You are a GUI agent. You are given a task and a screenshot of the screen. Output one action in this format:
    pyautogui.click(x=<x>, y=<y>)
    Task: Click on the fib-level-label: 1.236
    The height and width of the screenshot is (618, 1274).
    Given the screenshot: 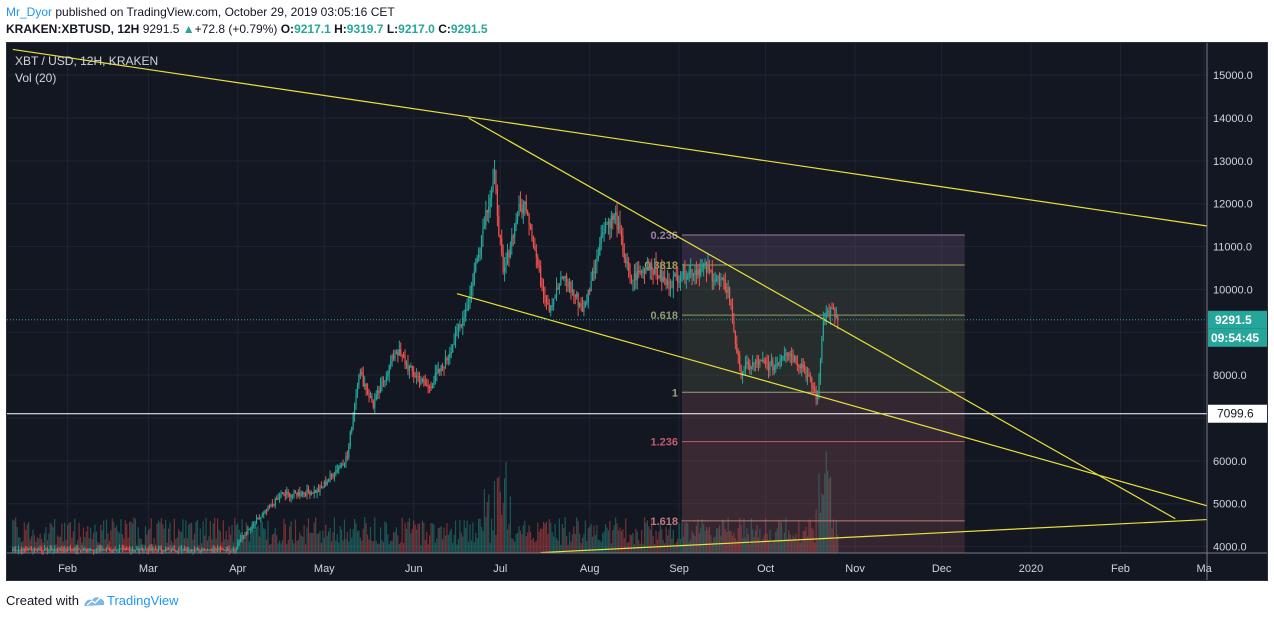 What is the action you would take?
    pyautogui.click(x=664, y=443)
    